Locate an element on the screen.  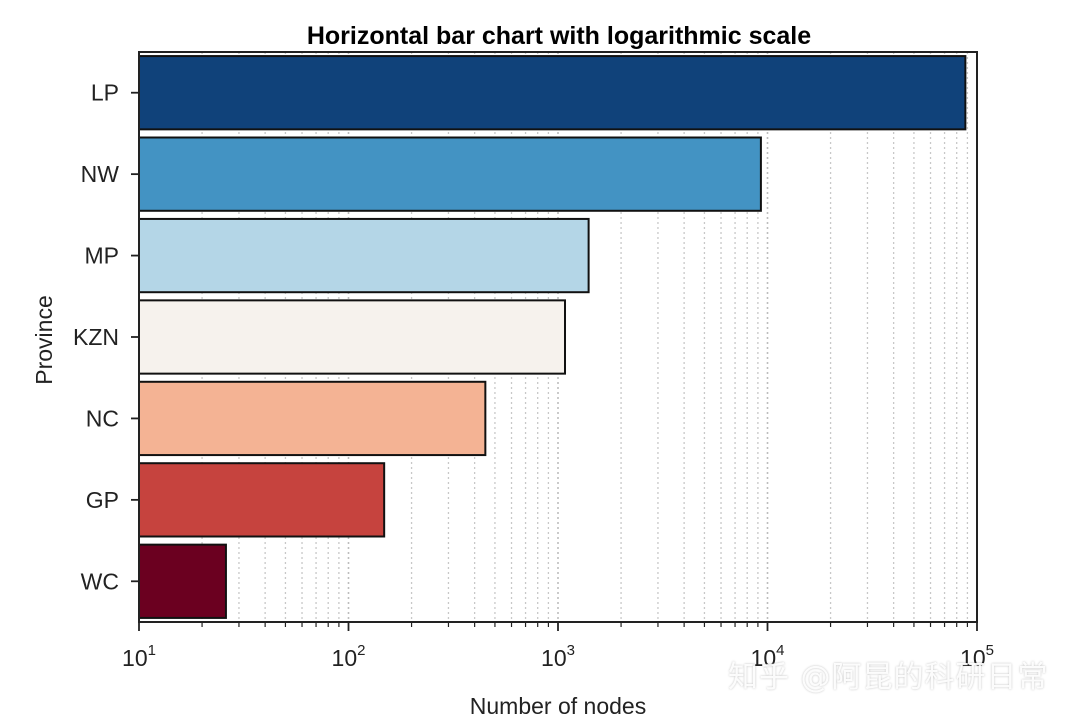
y-tick-label-mp: MP is located at coordinates (102, 256).